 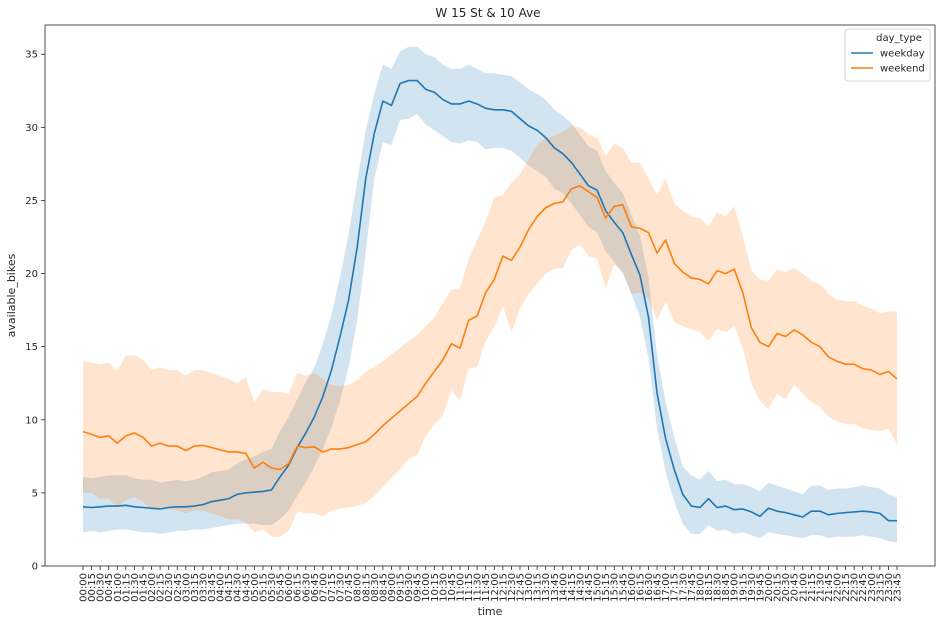 What do you see at coordinates (178, 587) in the screenshot?
I see `x-tick-label: 02:45` at bounding box center [178, 587].